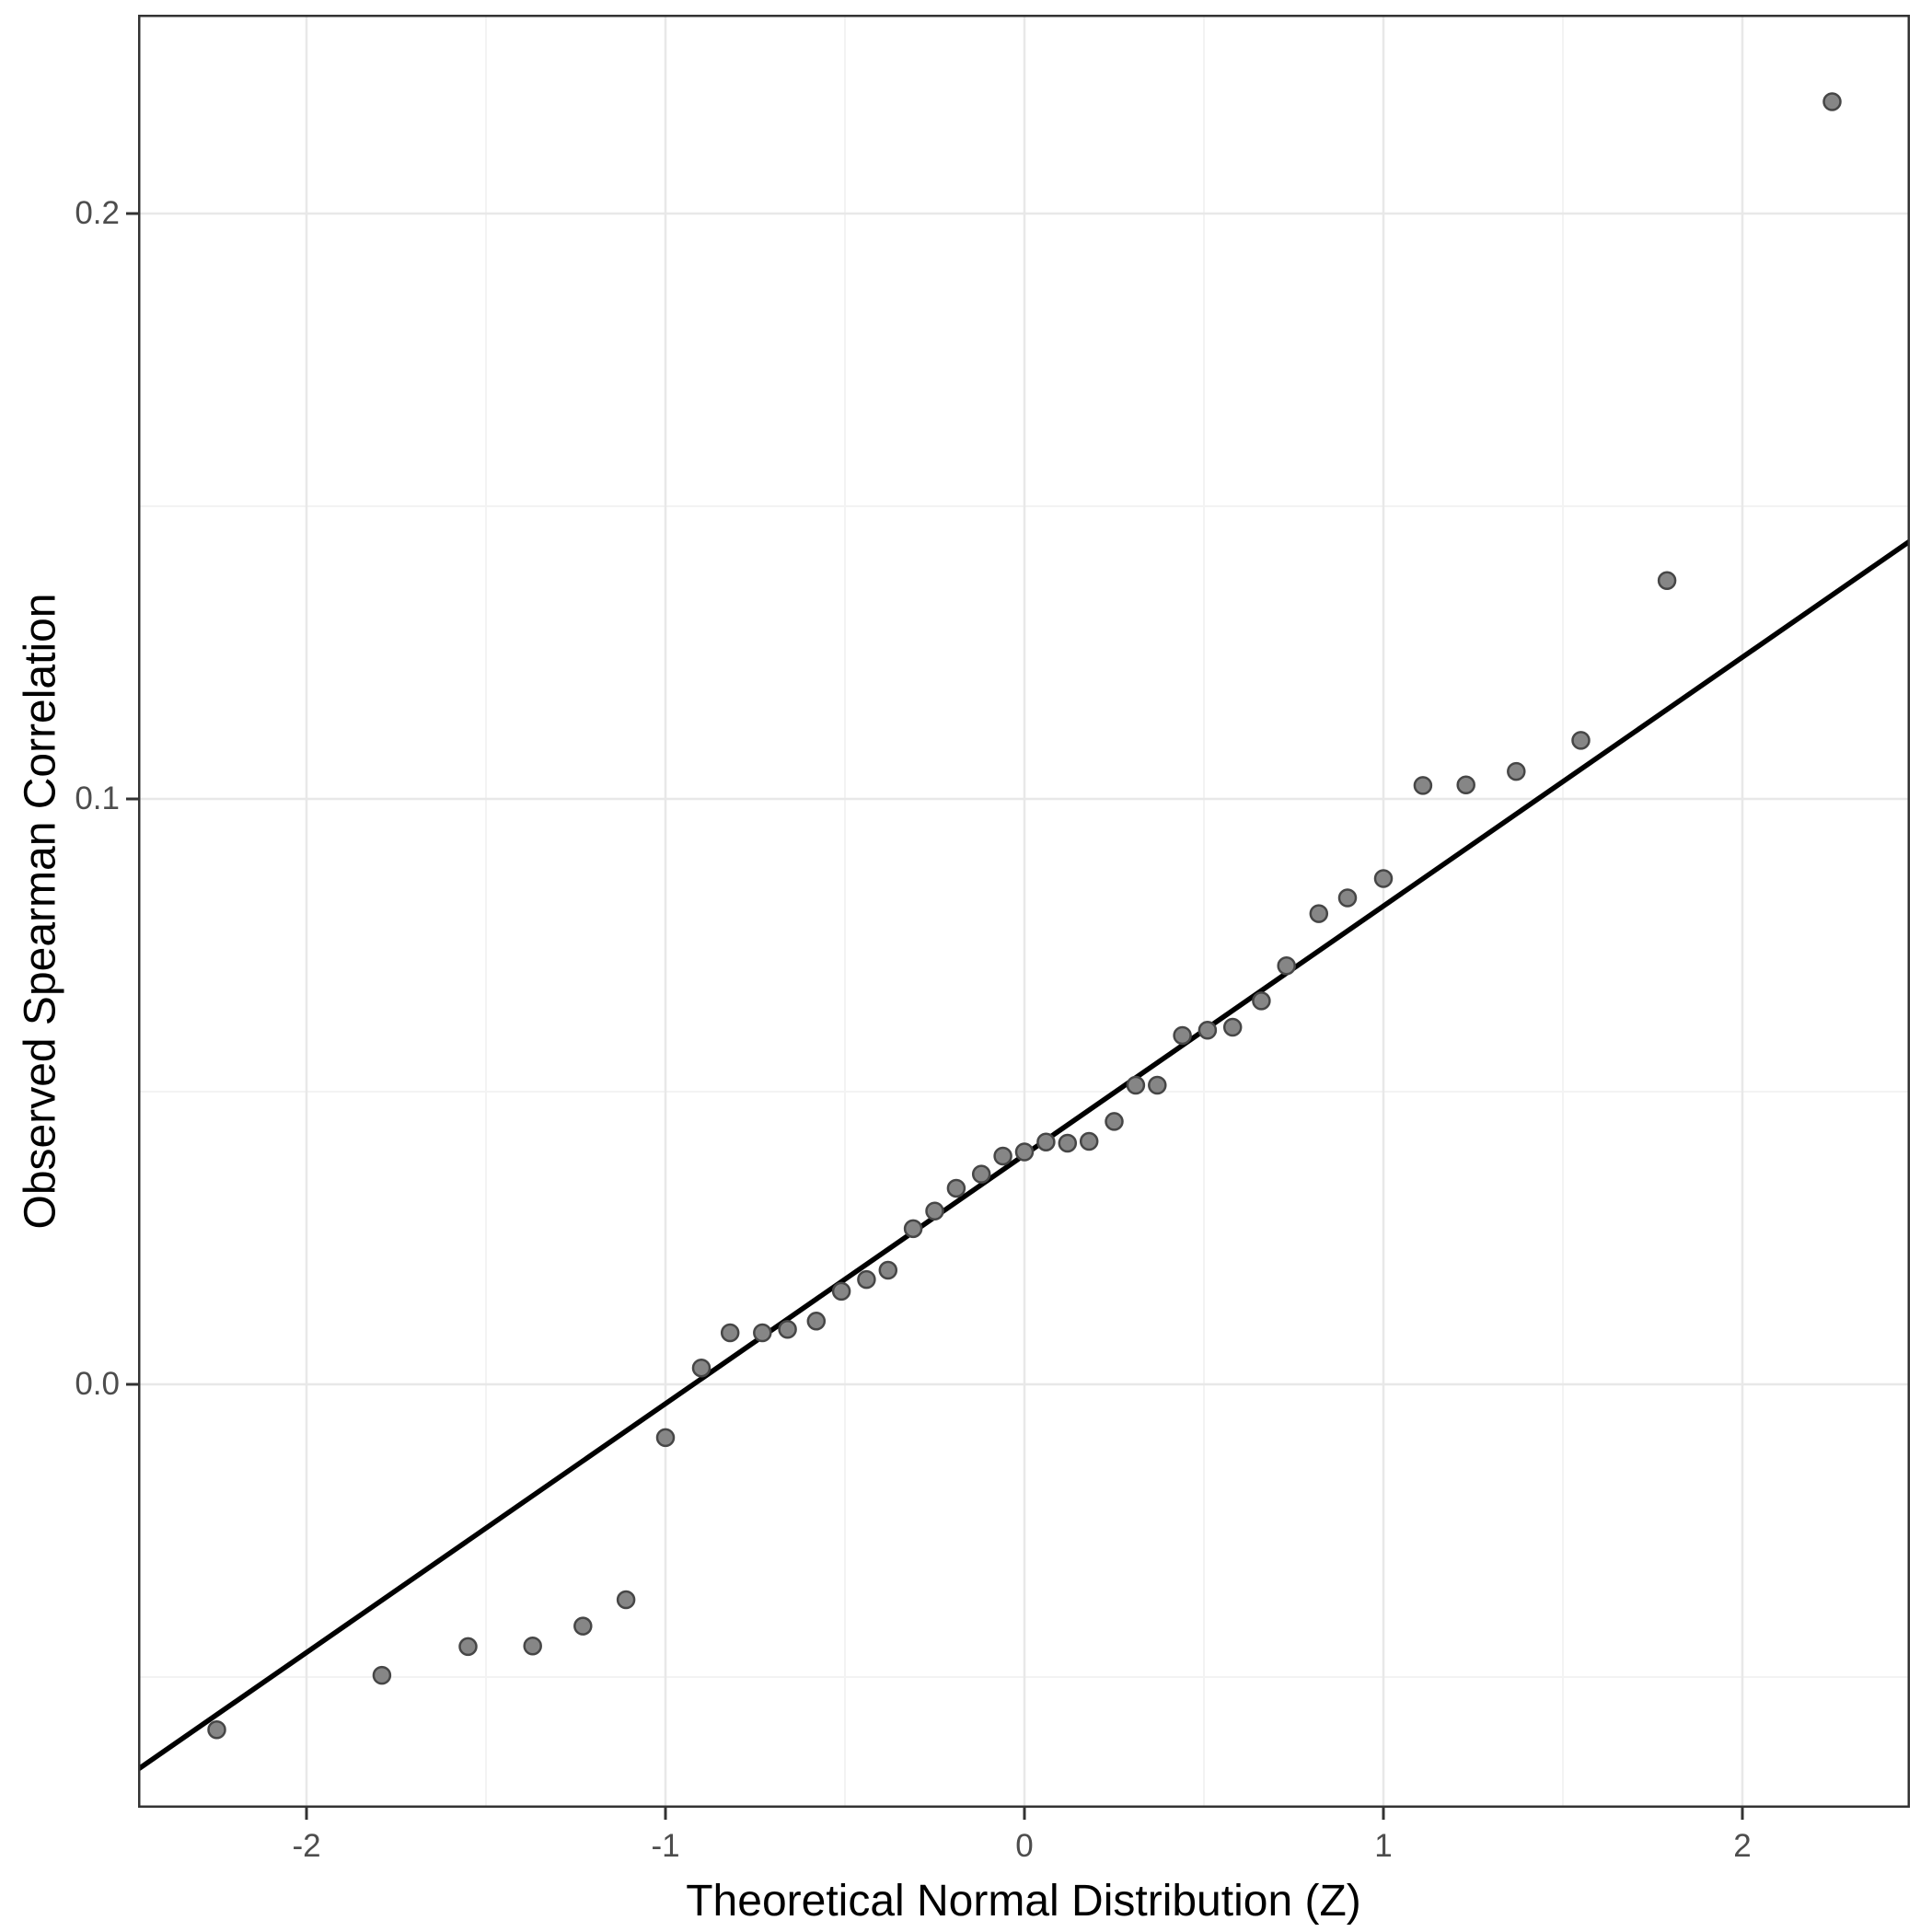  What do you see at coordinates (40, 912) in the screenshot?
I see `y-axis-title: Observed Spearman Correlation` at bounding box center [40, 912].